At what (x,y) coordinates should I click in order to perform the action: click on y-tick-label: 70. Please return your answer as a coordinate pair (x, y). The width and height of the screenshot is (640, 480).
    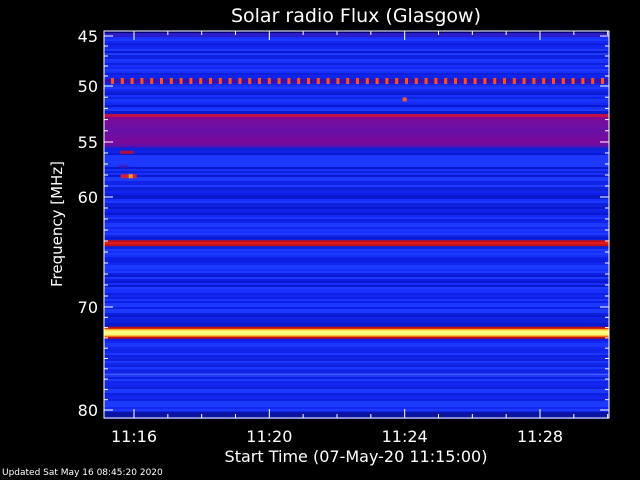
    Looking at the image, I should click on (88, 307).